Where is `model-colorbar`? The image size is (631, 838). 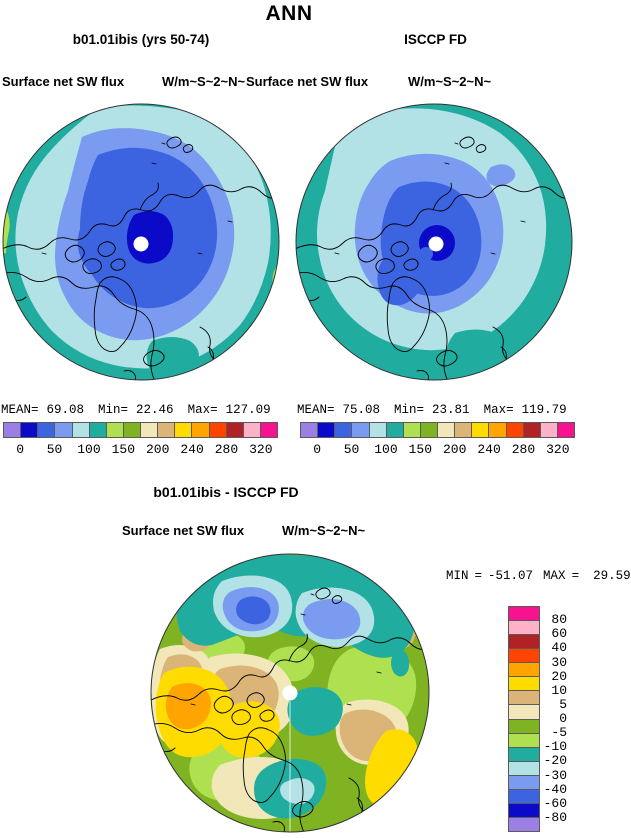
model-colorbar is located at coordinates (140, 430).